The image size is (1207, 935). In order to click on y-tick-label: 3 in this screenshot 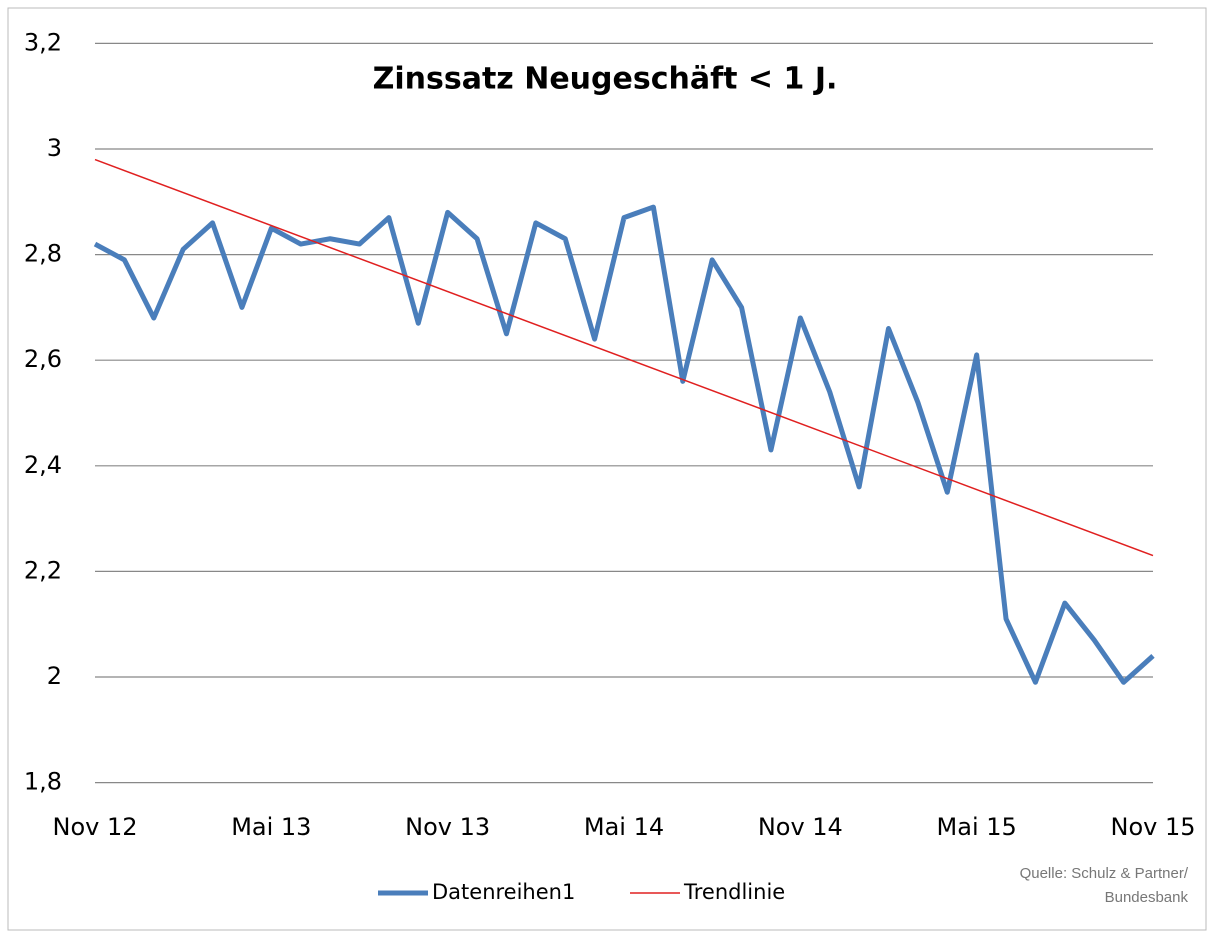, I will do `click(54, 148)`.